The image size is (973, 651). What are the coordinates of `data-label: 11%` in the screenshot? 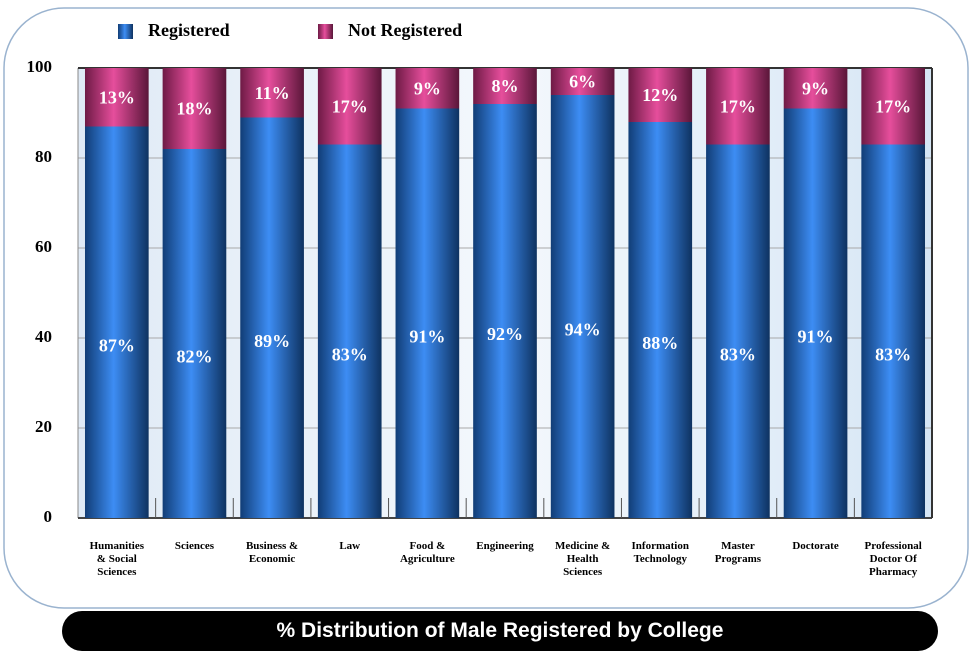 It's located at (272, 93).